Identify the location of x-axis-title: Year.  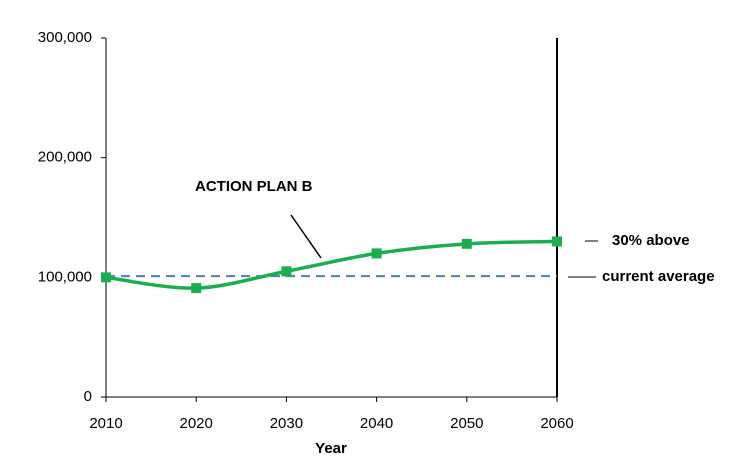
(331, 448).